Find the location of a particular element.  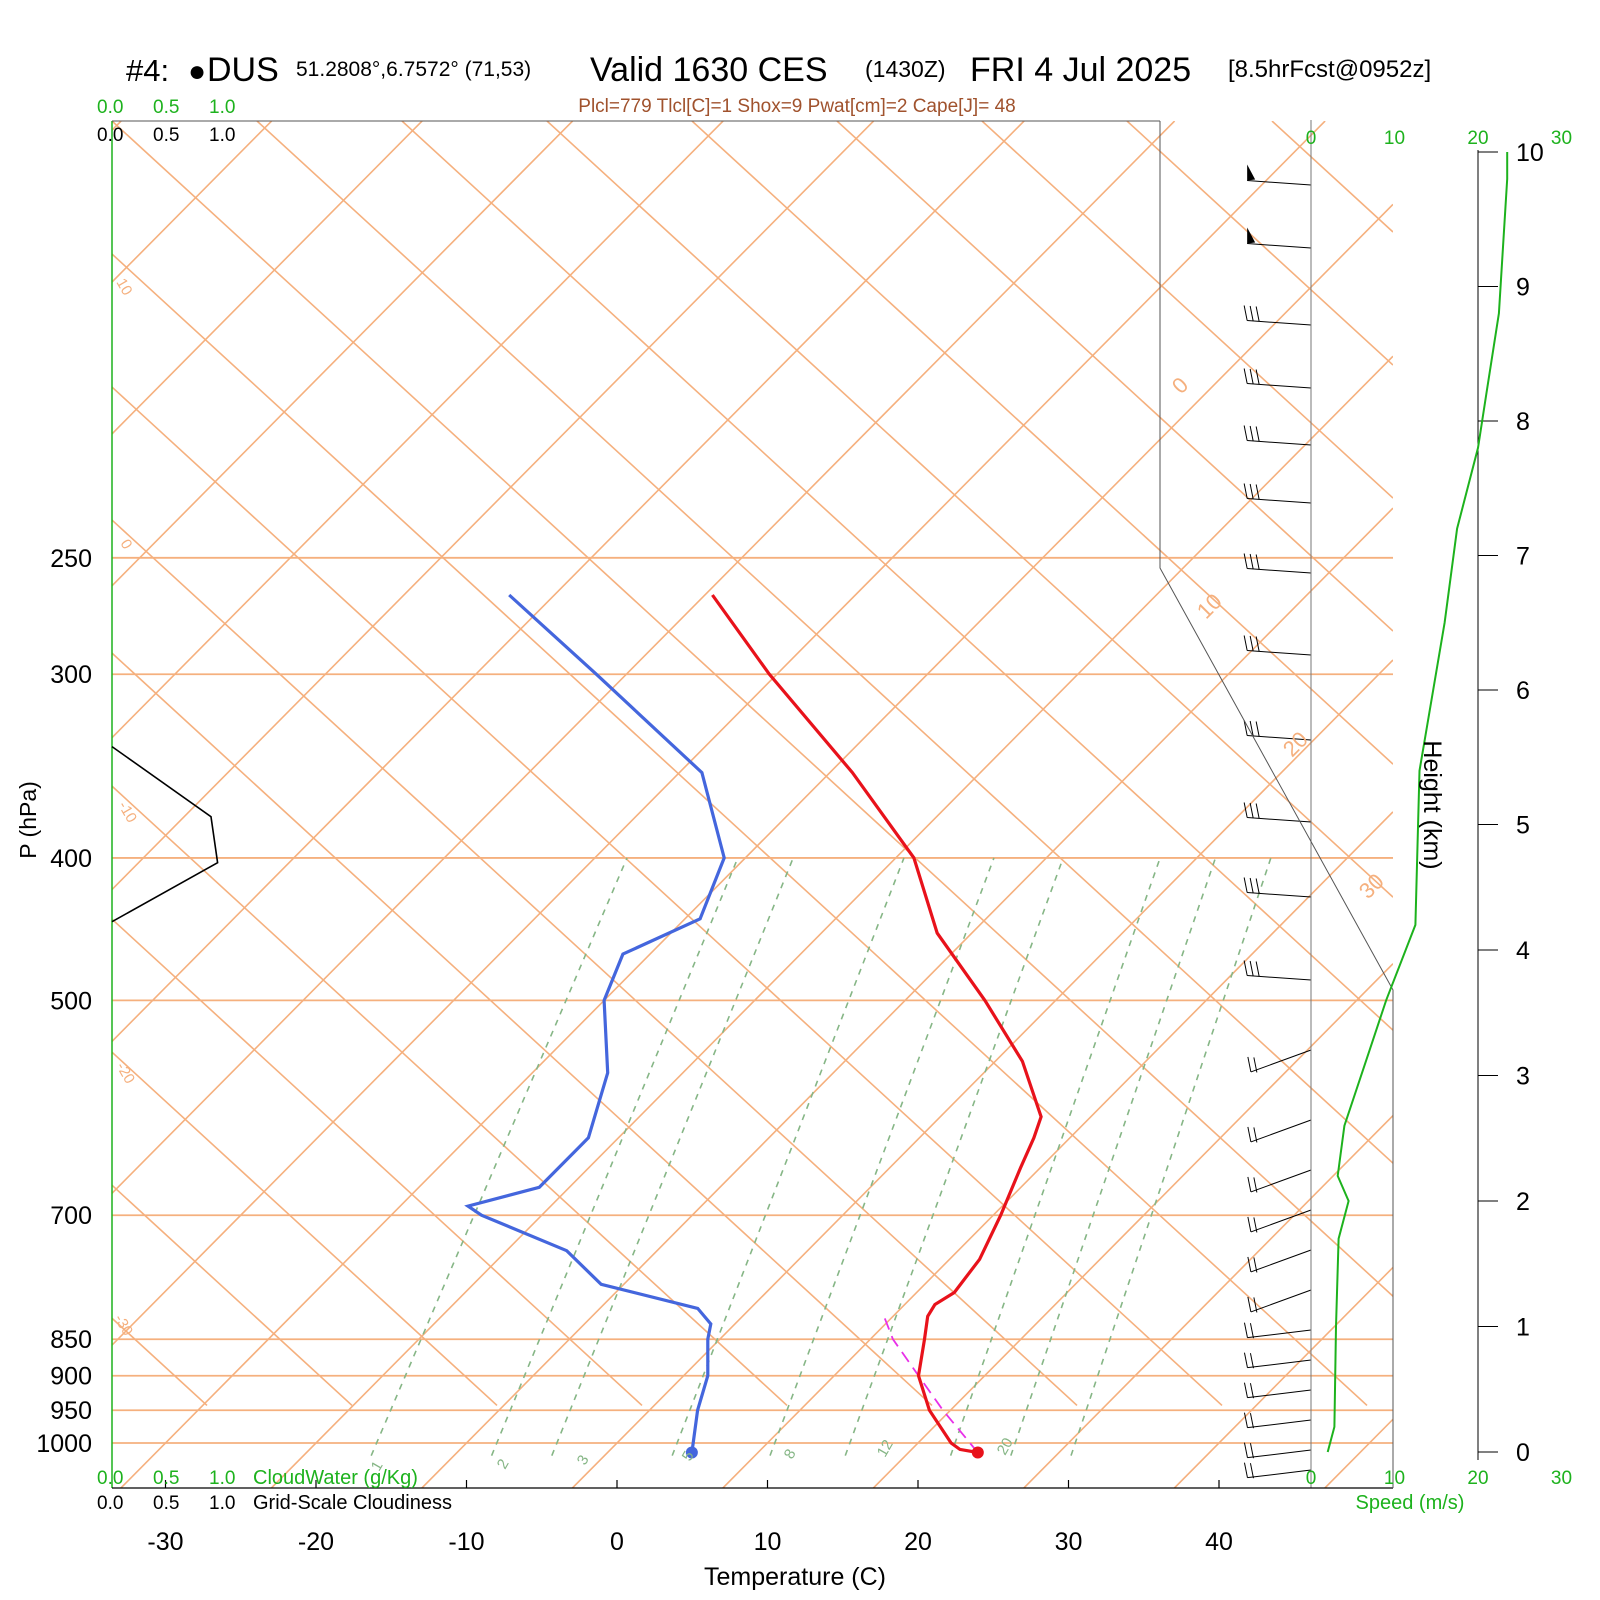

height-tick-label: 2 is located at coordinates (1523, 1202).